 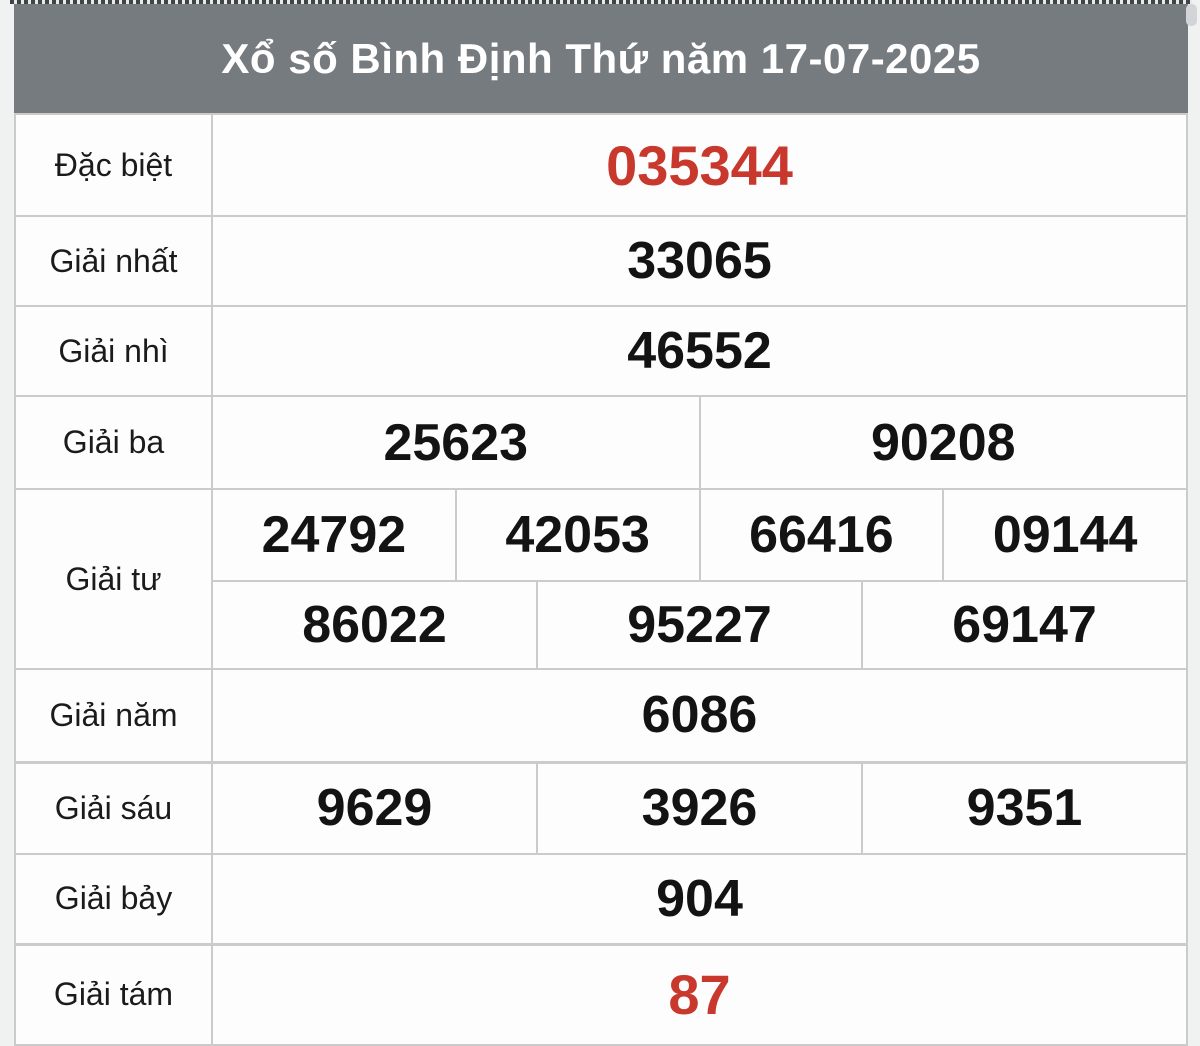 I want to click on prize-value: 86022, so click(x=374, y=625).